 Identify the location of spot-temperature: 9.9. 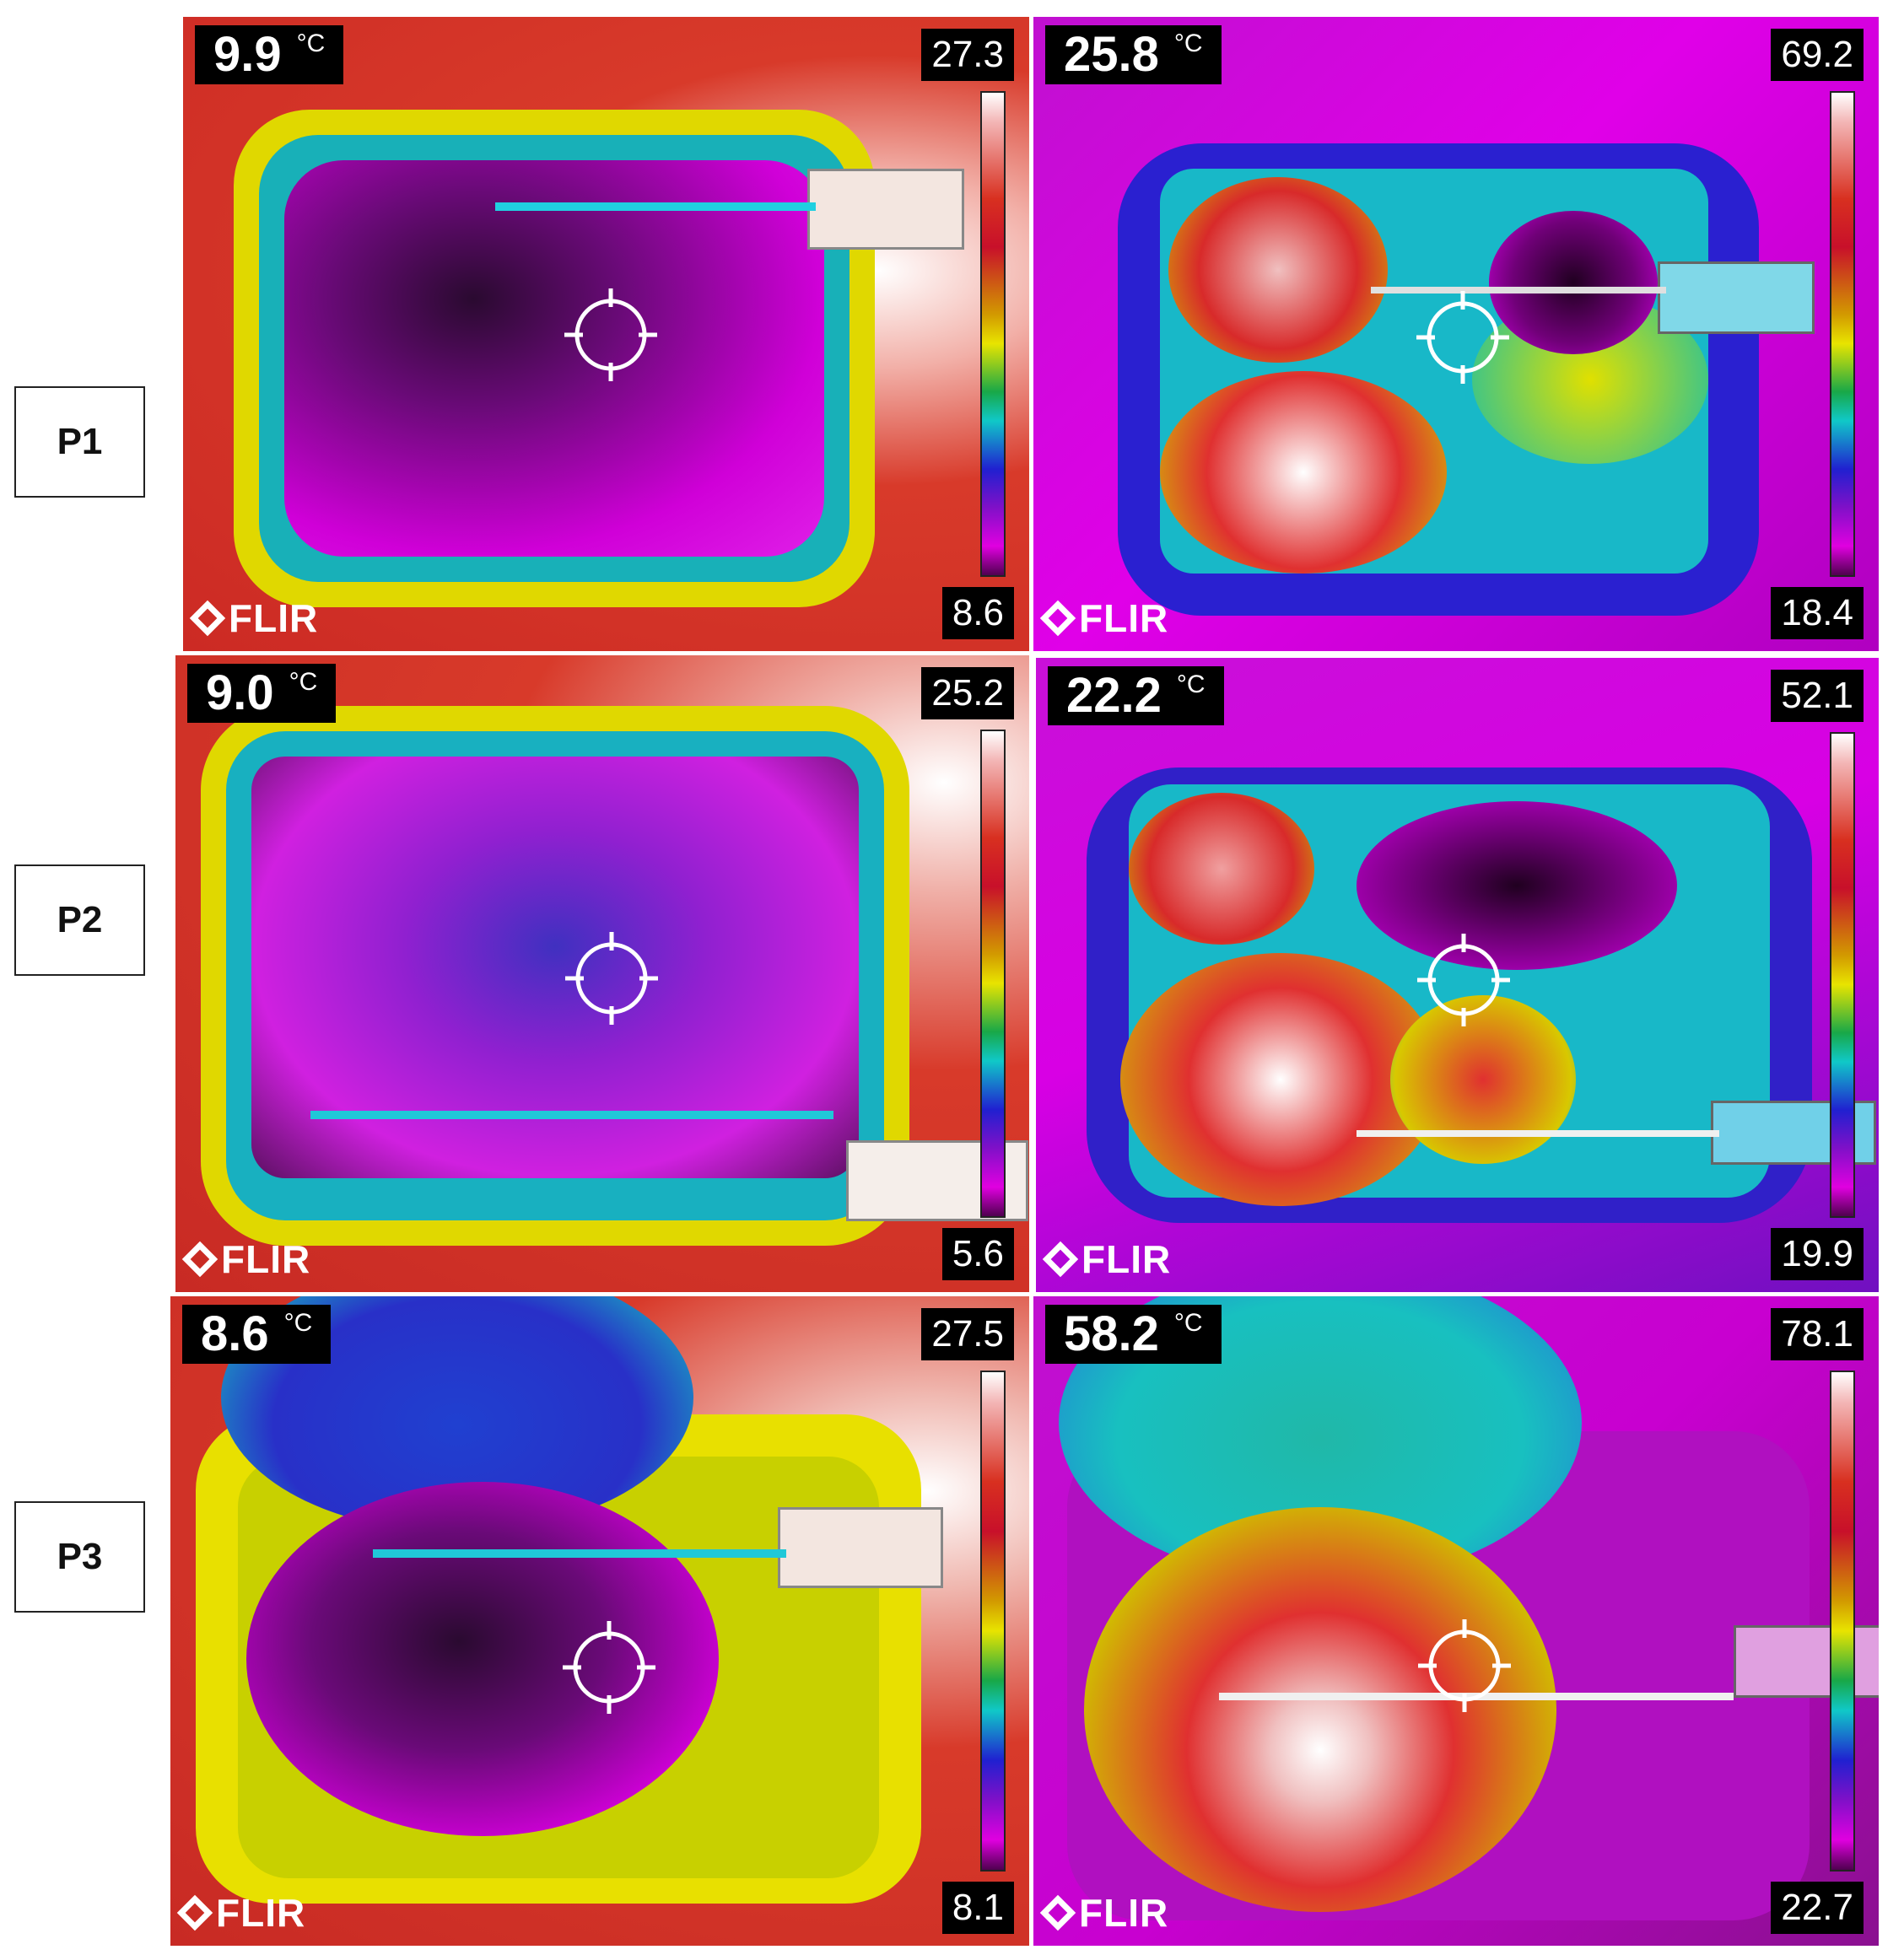
(247, 54).